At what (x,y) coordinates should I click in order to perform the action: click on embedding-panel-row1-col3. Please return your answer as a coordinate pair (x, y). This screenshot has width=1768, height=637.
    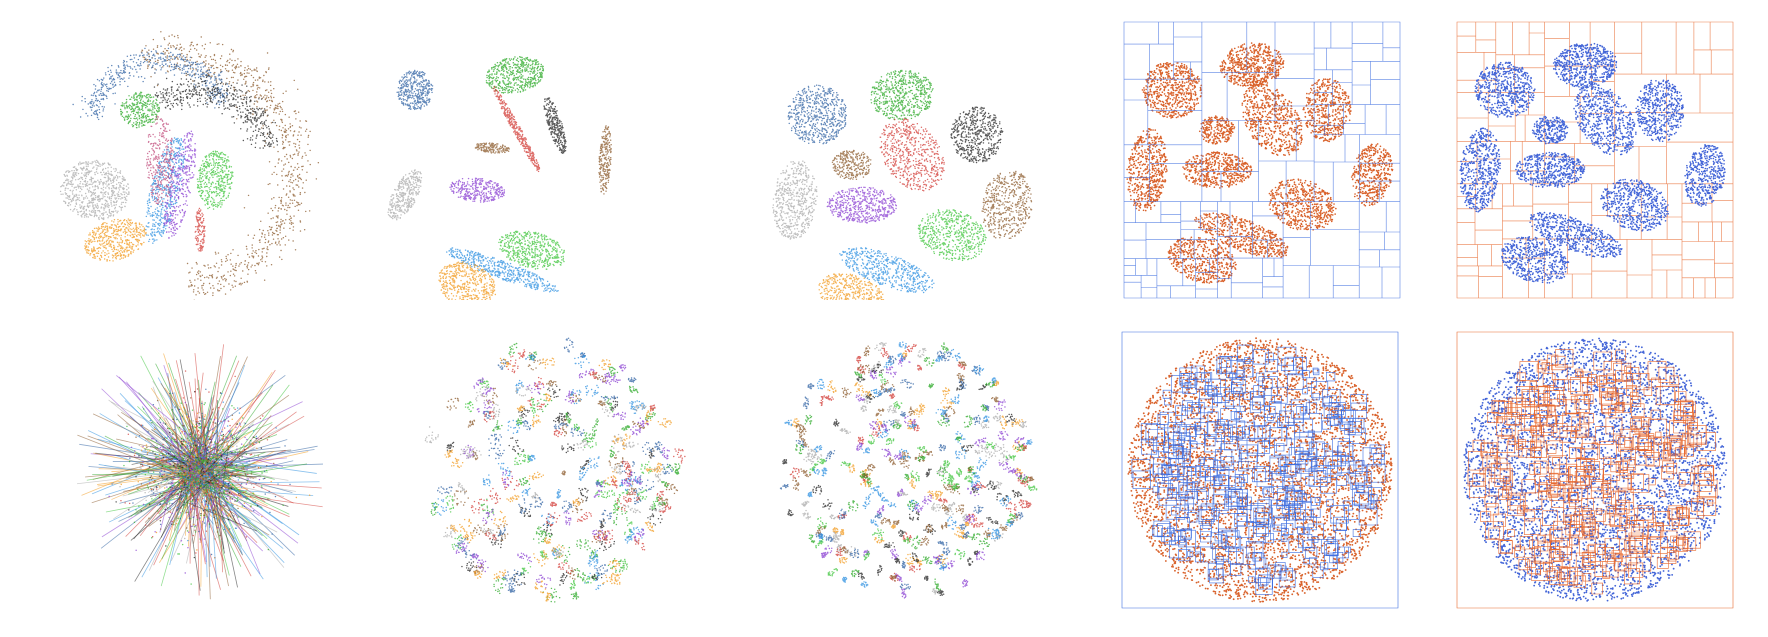
    Looking at the image, I should click on (907, 160).